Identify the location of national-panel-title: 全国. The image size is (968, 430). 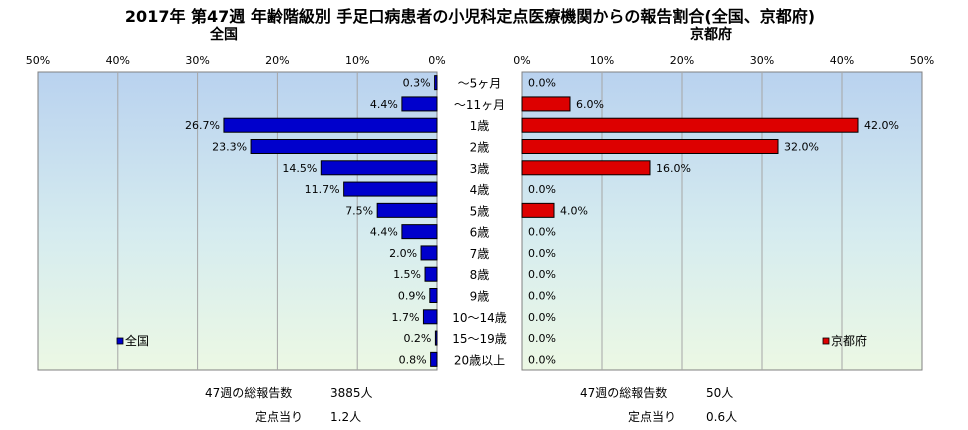
(224, 35).